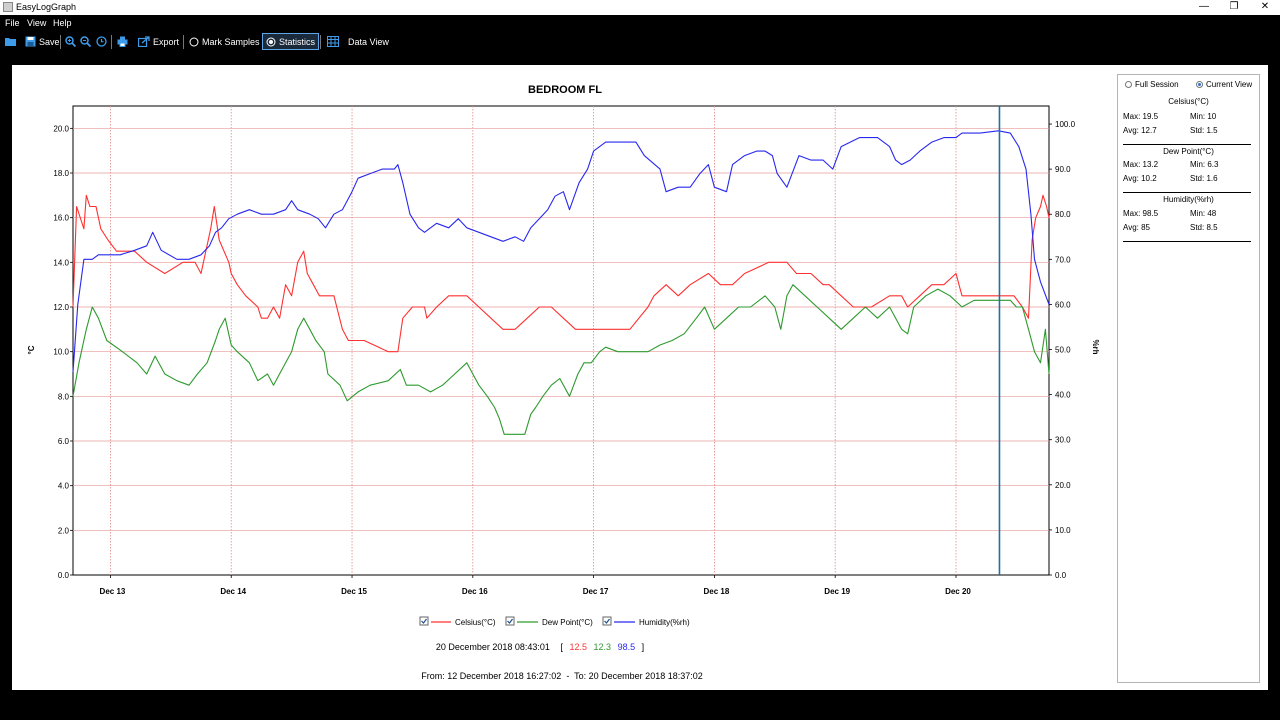 Image resolution: width=1280 pixels, height=720 pixels. Describe the element at coordinates (30, 41) in the screenshot. I see `save-icon` at that location.